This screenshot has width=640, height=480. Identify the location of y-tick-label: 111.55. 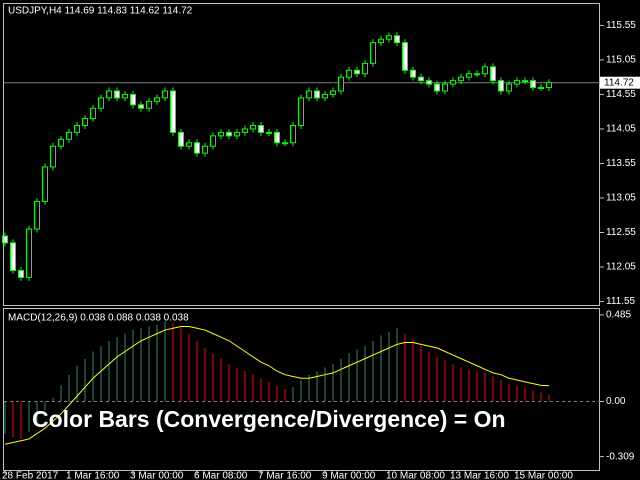
(621, 301).